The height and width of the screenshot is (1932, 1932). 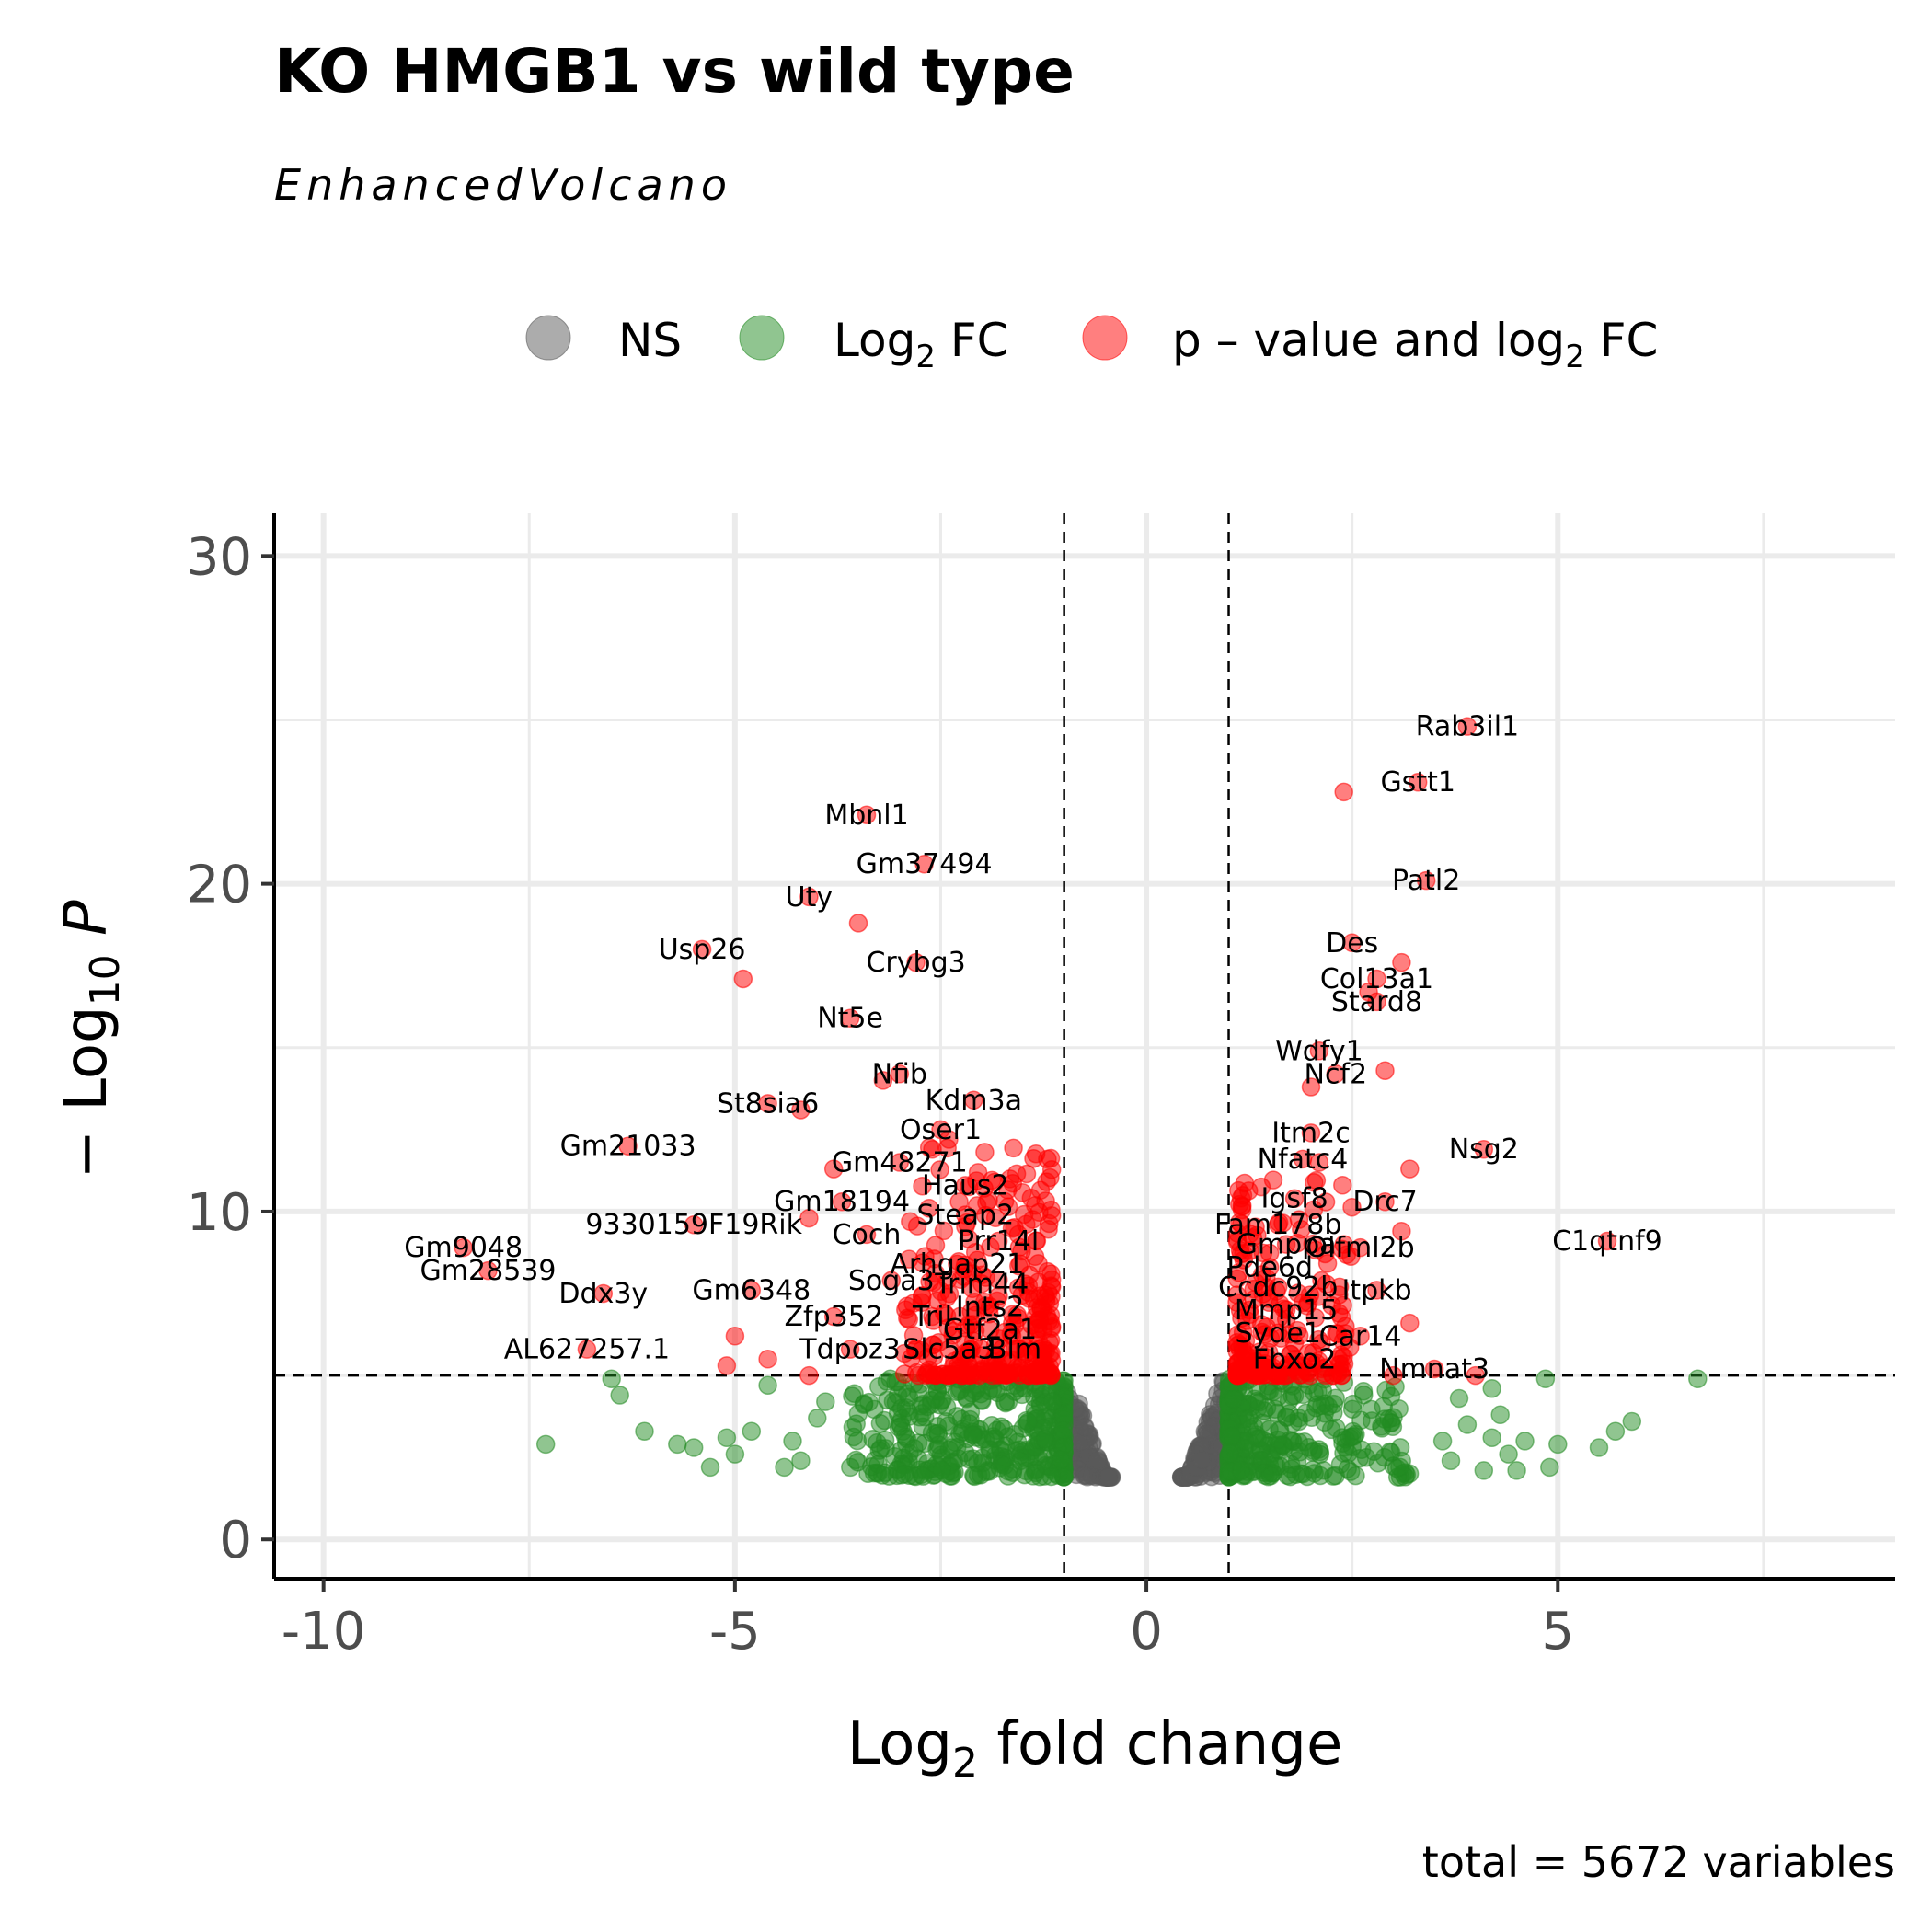 I want to click on gene-label: Gm9048, so click(x=463, y=1248).